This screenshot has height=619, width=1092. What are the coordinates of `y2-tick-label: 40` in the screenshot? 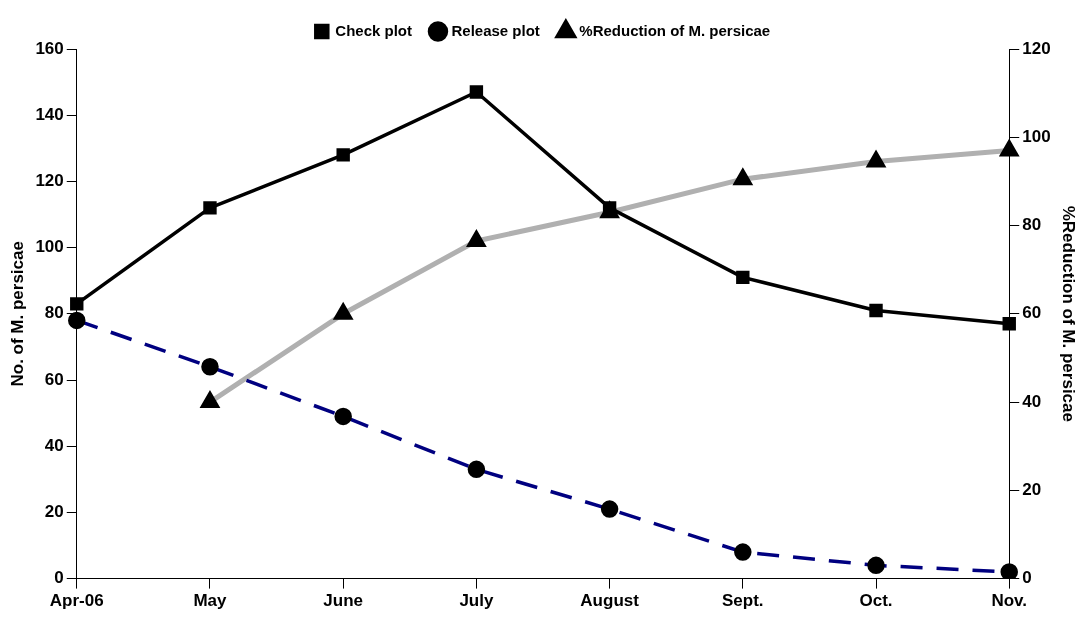 It's located at (1032, 401).